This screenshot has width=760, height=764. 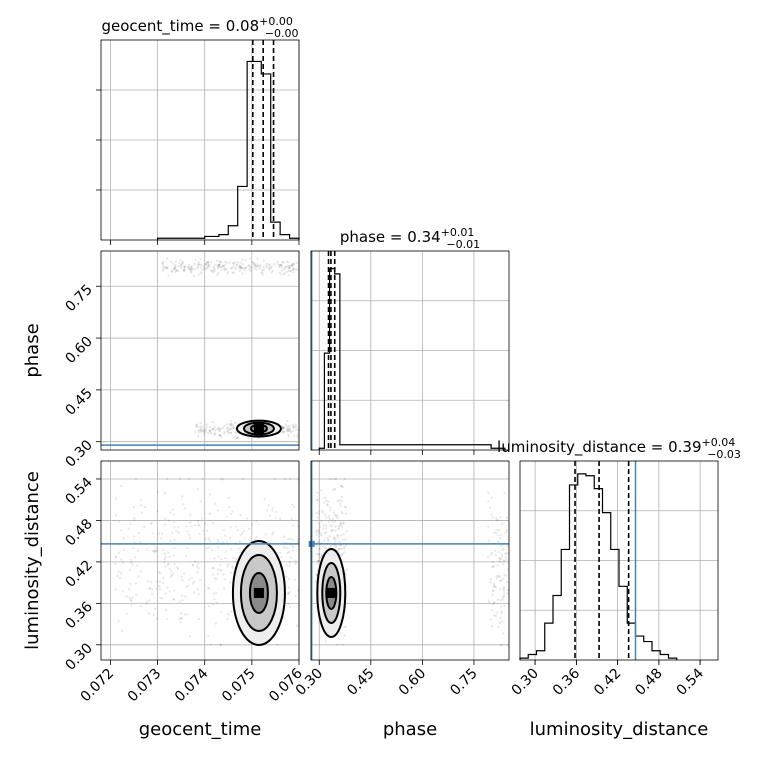 What do you see at coordinates (78, 453) in the screenshot?
I see `yaxis-phase-tick-label: 0.30` at bounding box center [78, 453].